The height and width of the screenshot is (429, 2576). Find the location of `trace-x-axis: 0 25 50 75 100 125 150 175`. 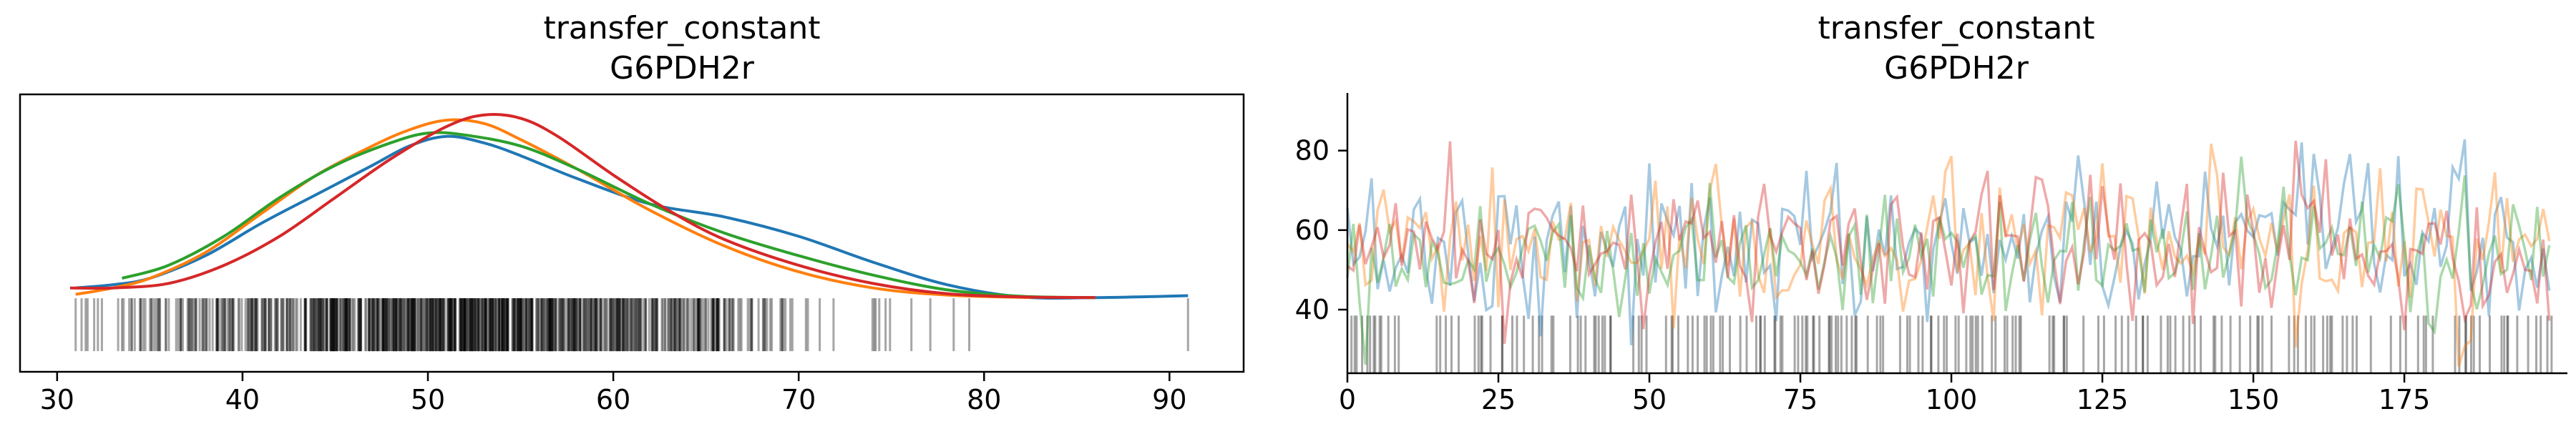

trace-x-axis: 0 25 50 75 100 125 150 175 is located at coordinates (1884, 394).